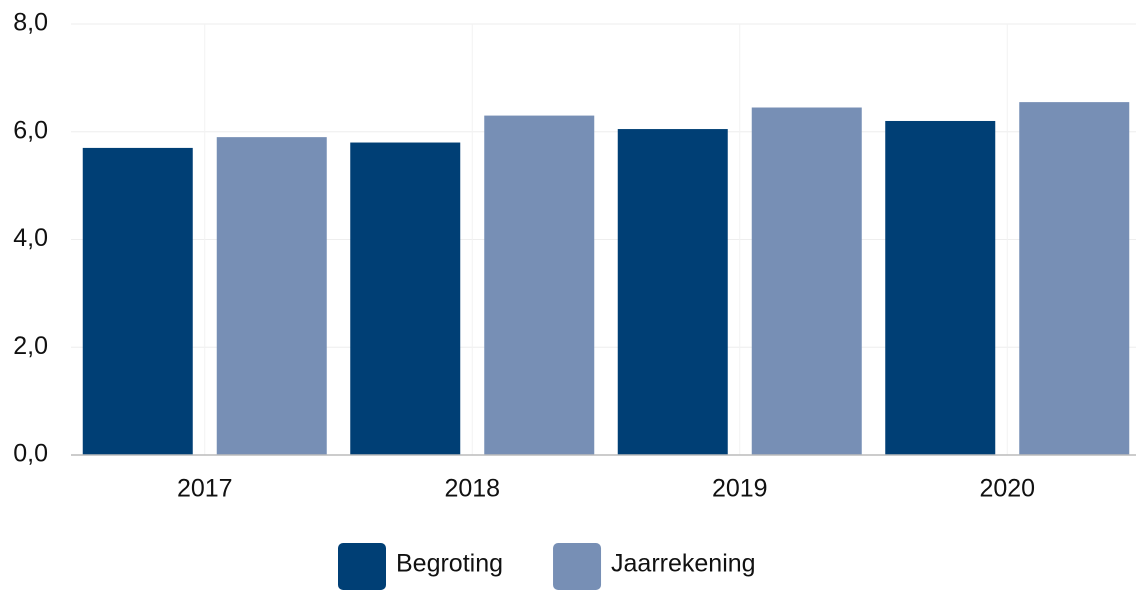 This screenshot has height=590, width=1136. Describe the element at coordinates (205, 489) in the screenshot. I see `x-tick-label: 2017` at that location.